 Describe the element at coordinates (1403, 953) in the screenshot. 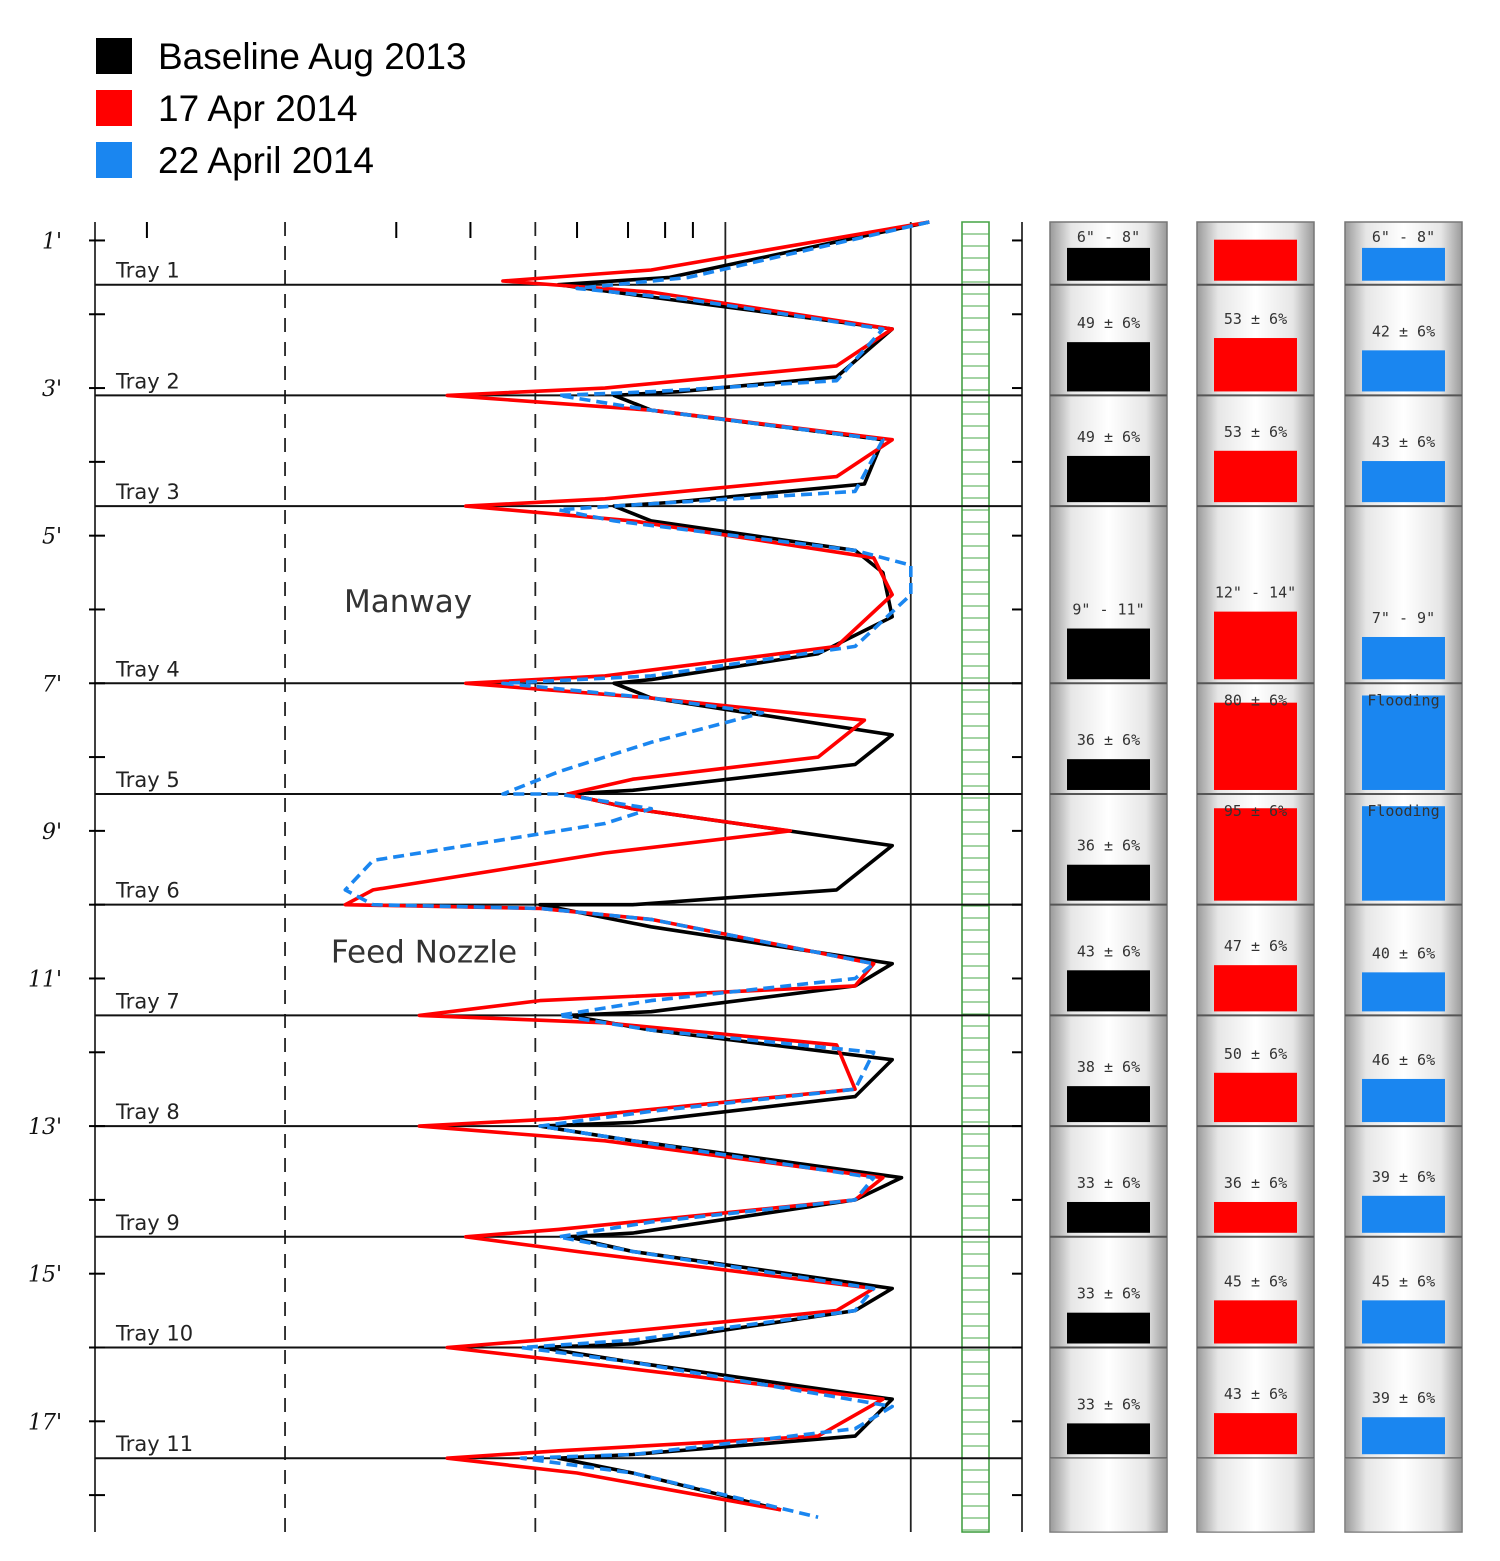

I see `gauge-label: 40 ± 6%` at that location.